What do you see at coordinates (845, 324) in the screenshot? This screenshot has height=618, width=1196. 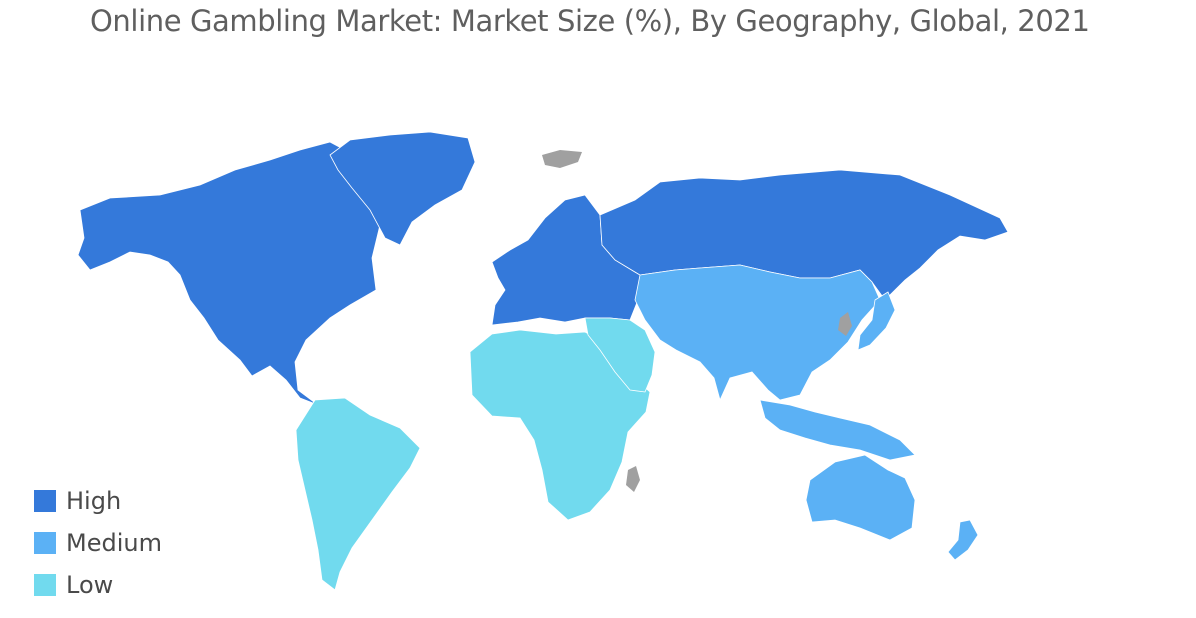 I see `korea-no-data` at bounding box center [845, 324].